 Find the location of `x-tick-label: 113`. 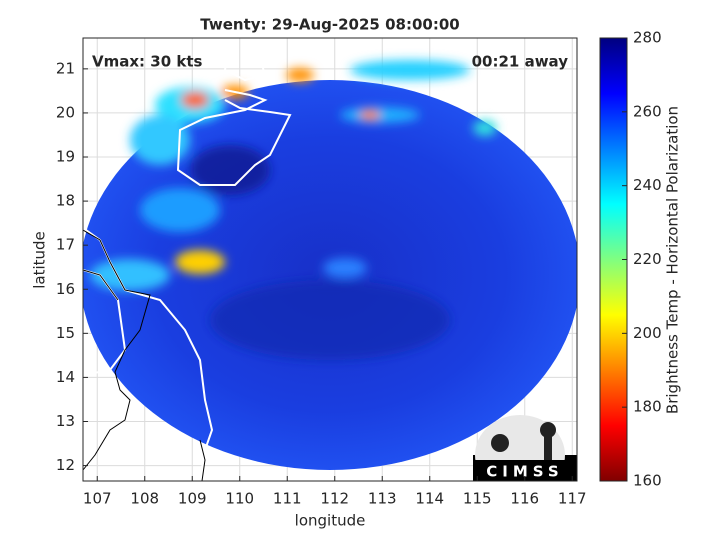

x-tick-label: 113 is located at coordinates (382, 499).